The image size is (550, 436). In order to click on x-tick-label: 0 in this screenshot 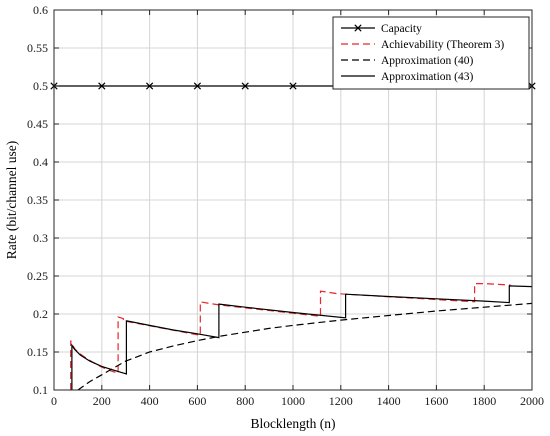, I will do `click(54, 401)`.